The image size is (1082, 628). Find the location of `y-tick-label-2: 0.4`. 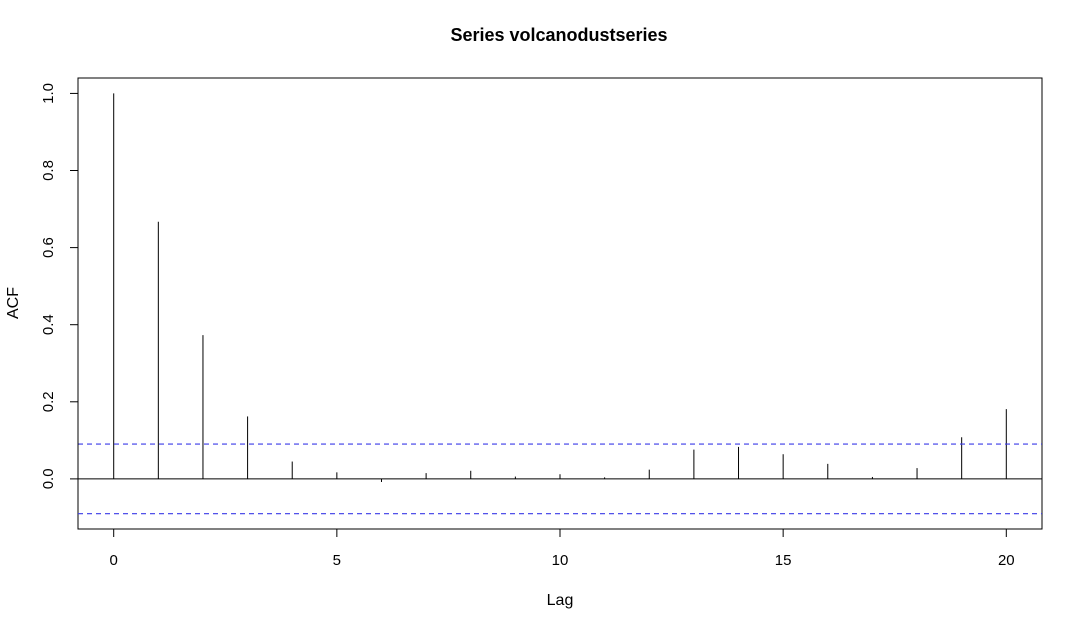

y-tick-label-2: 0.4 is located at coordinates (48, 324).